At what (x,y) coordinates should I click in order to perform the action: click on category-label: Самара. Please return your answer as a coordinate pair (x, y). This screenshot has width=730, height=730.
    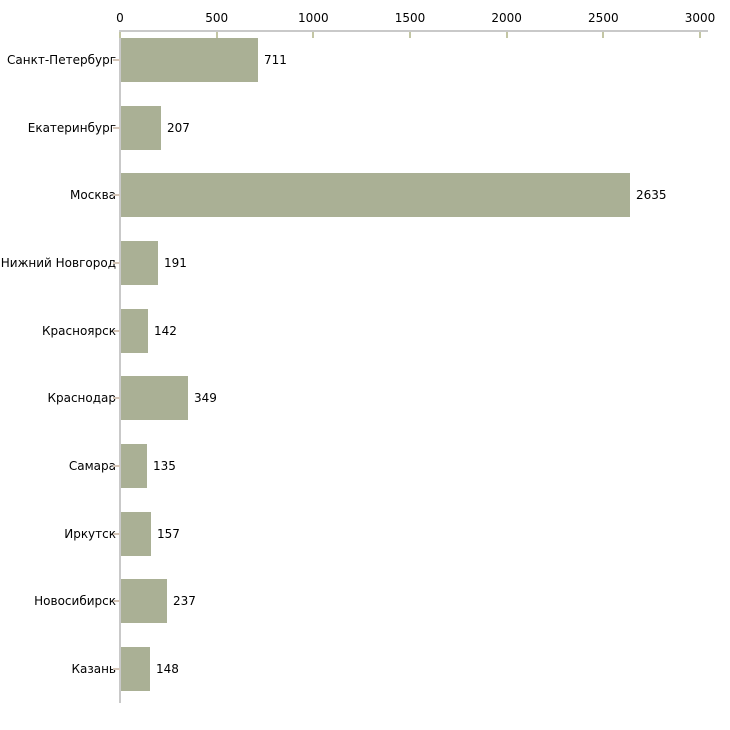
    Looking at the image, I should click on (92, 465).